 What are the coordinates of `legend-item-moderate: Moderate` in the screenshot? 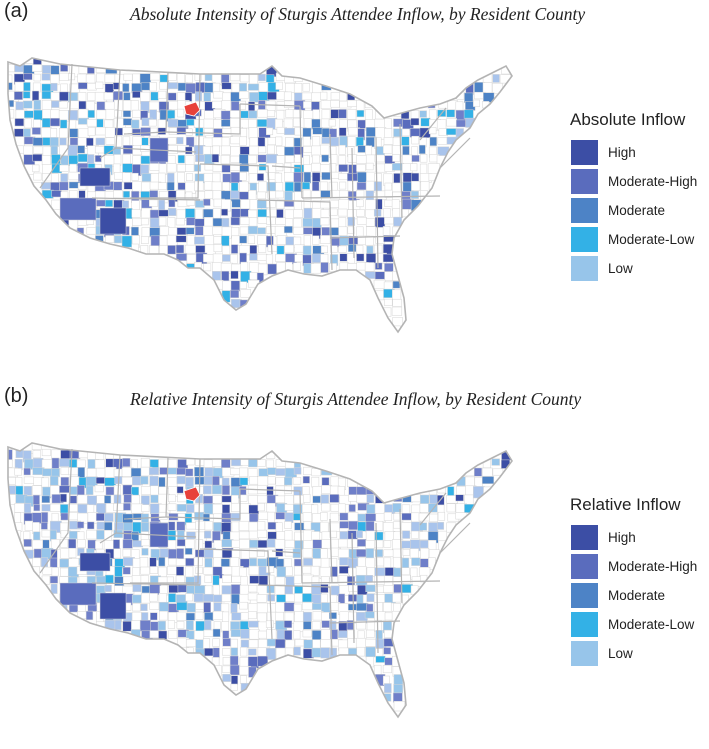 It's located at (633, 595).